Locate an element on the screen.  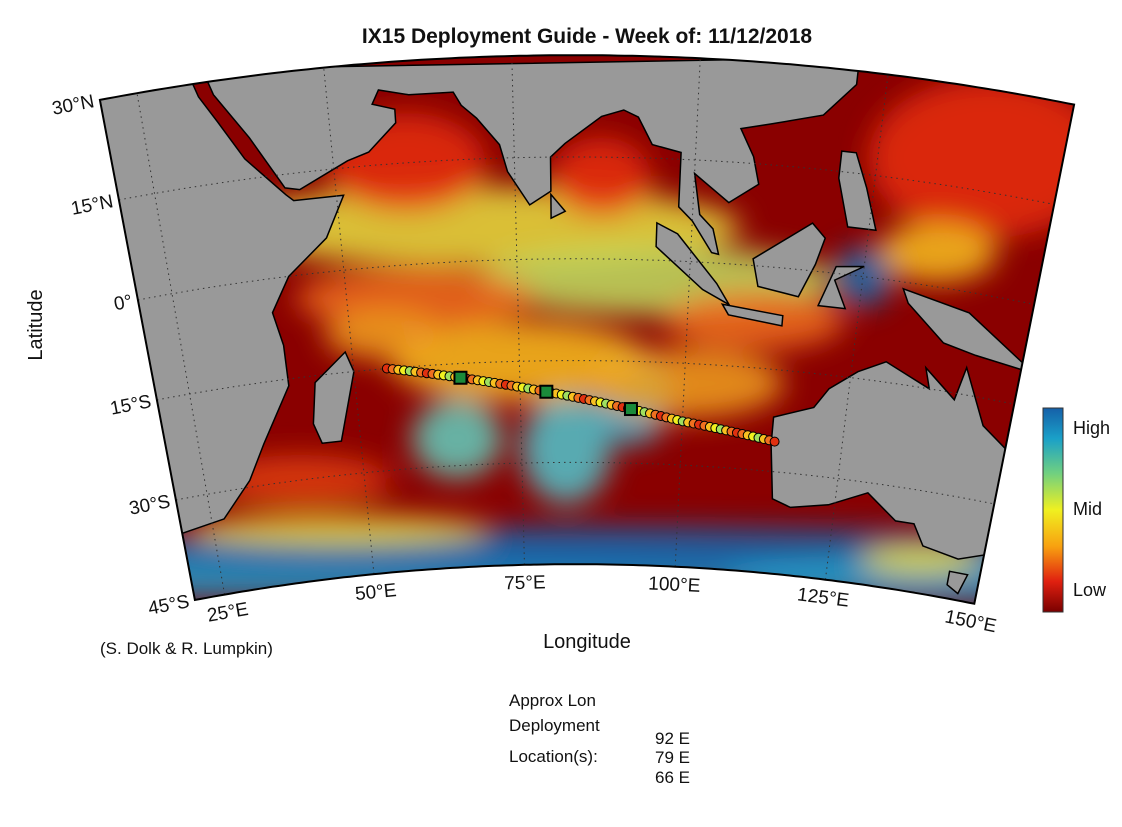
ship-track is located at coordinates (580, 405).